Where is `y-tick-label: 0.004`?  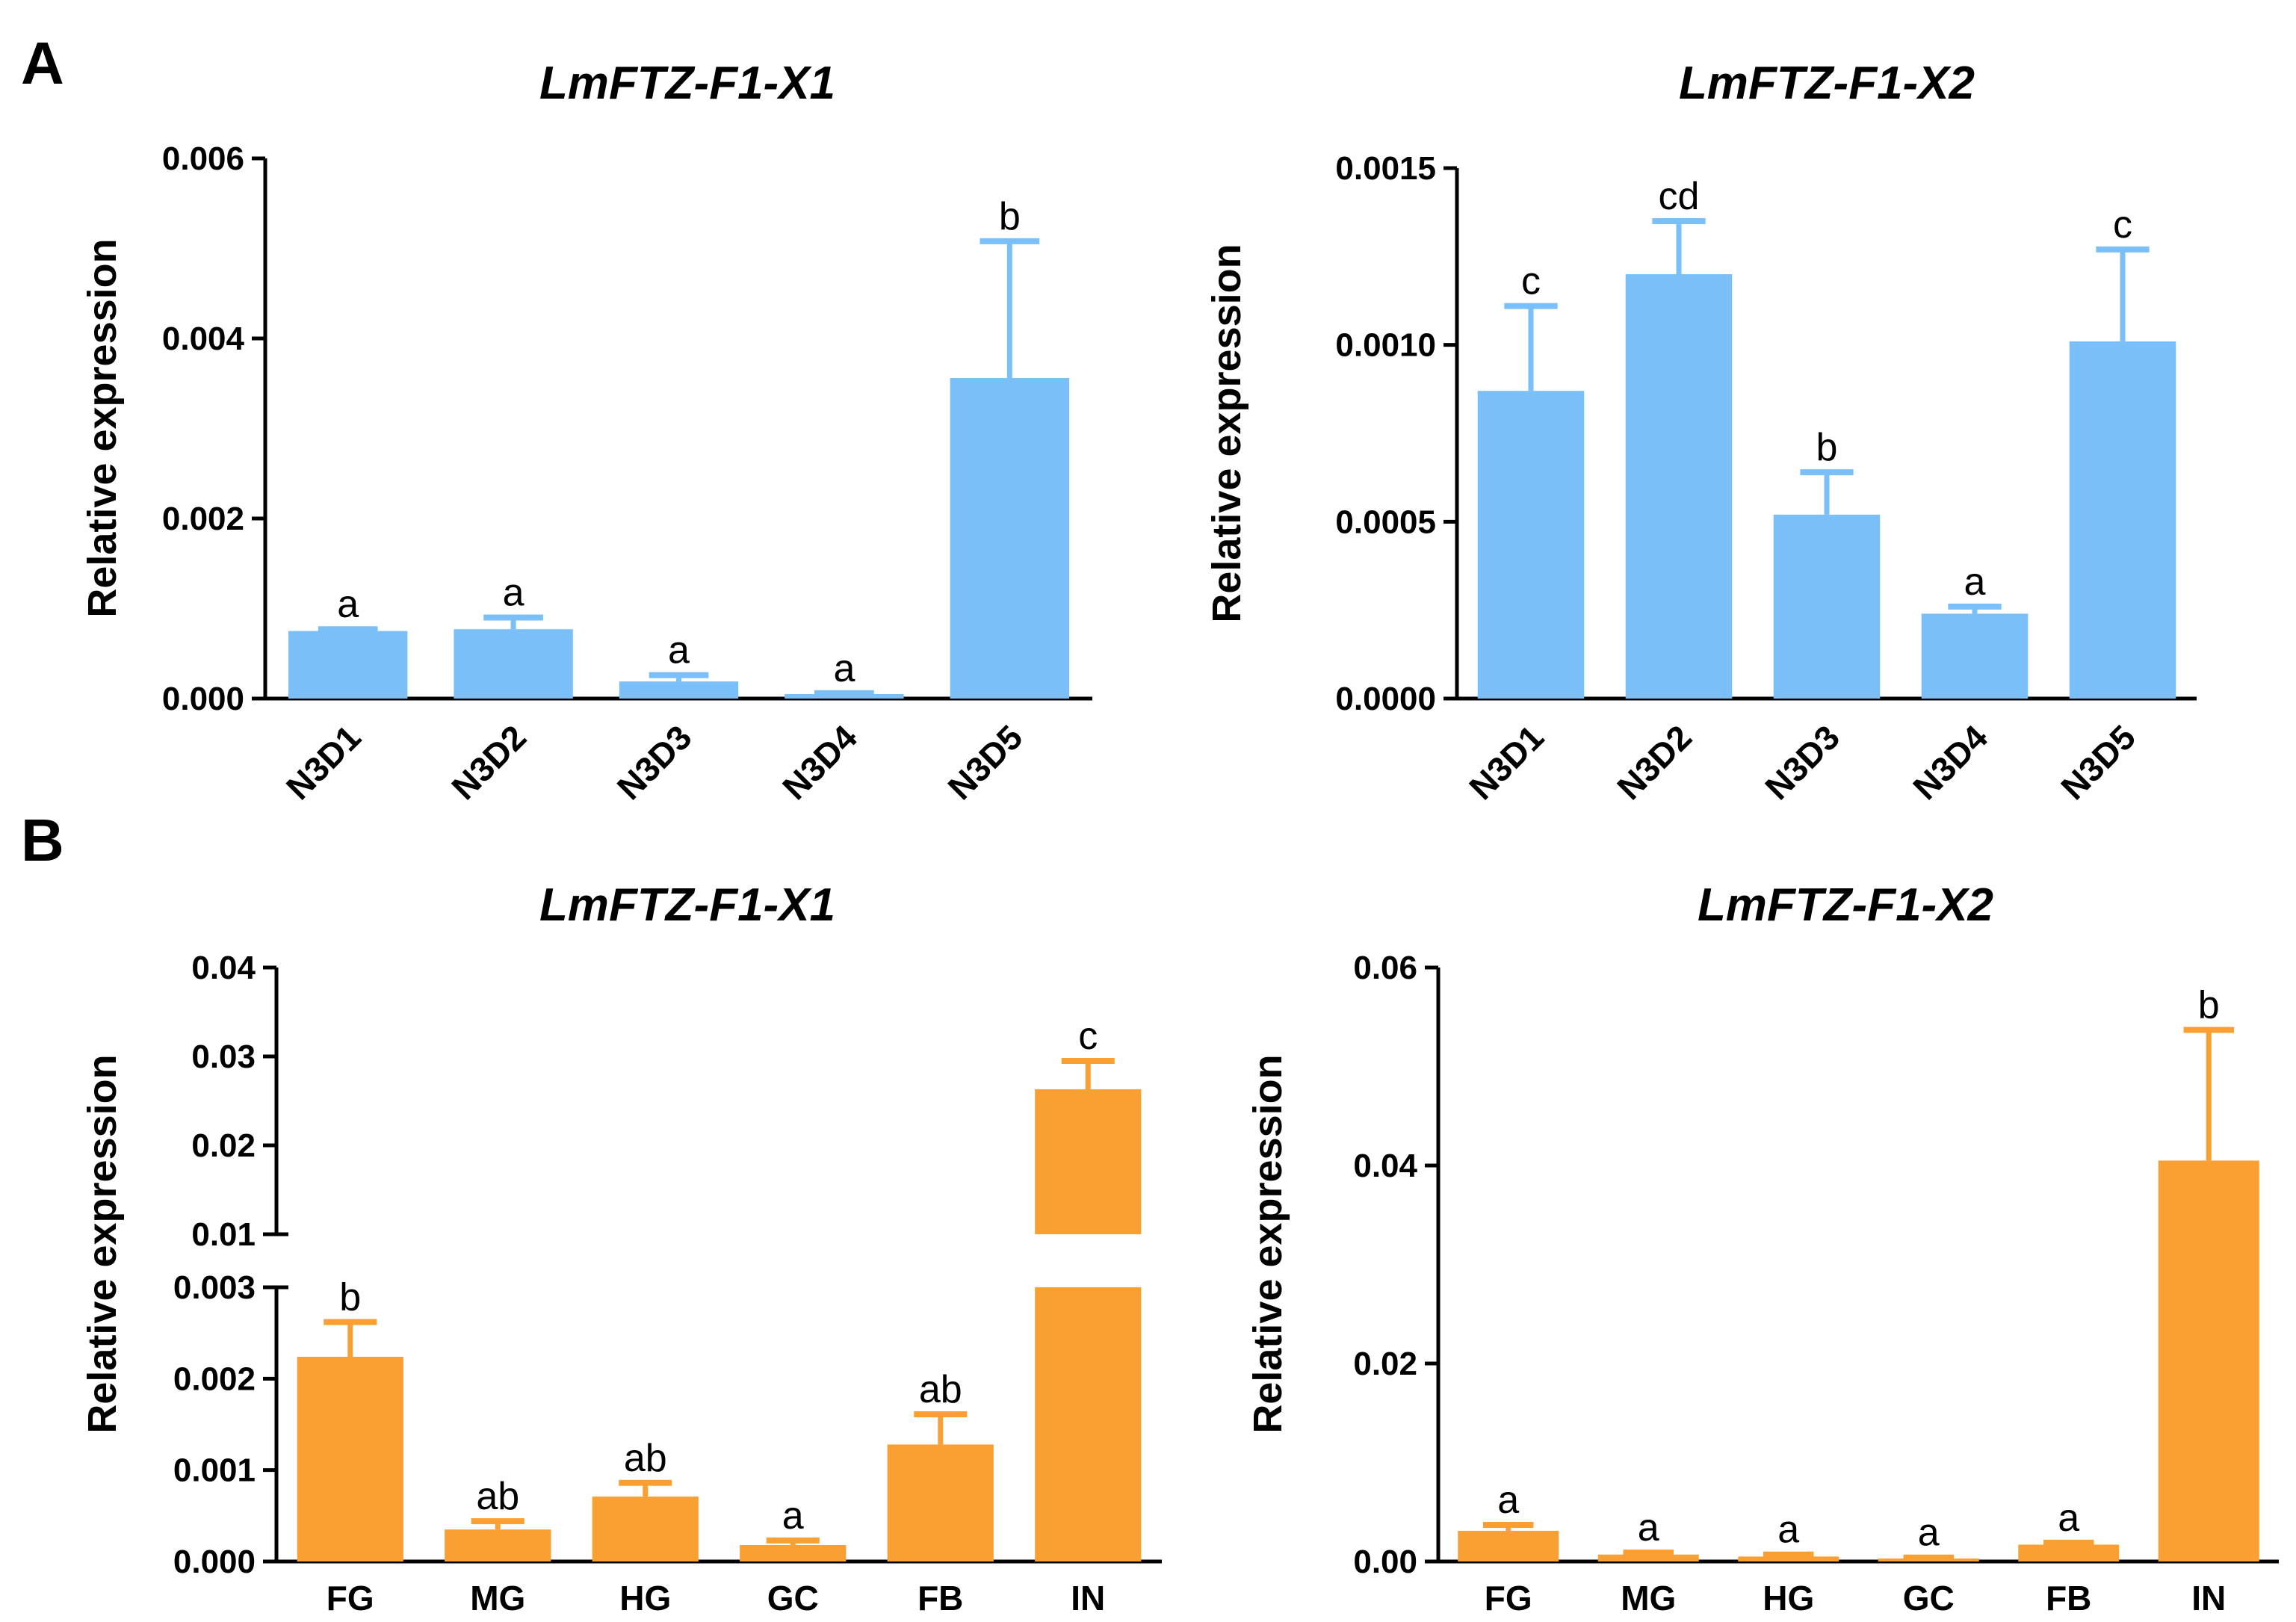 y-tick-label: 0.004 is located at coordinates (203, 339).